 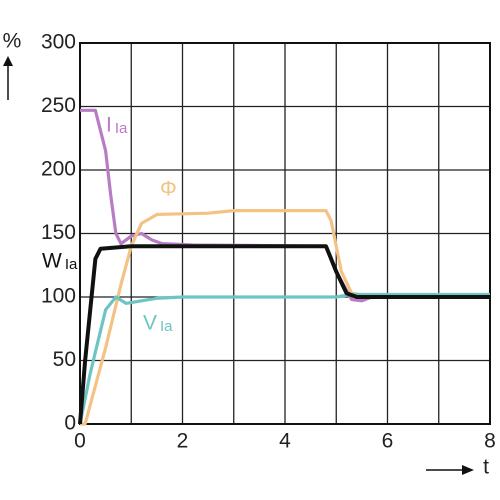 What do you see at coordinates (490, 441) in the screenshot?
I see `x-tick-label: 8` at bounding box center [490, 441].